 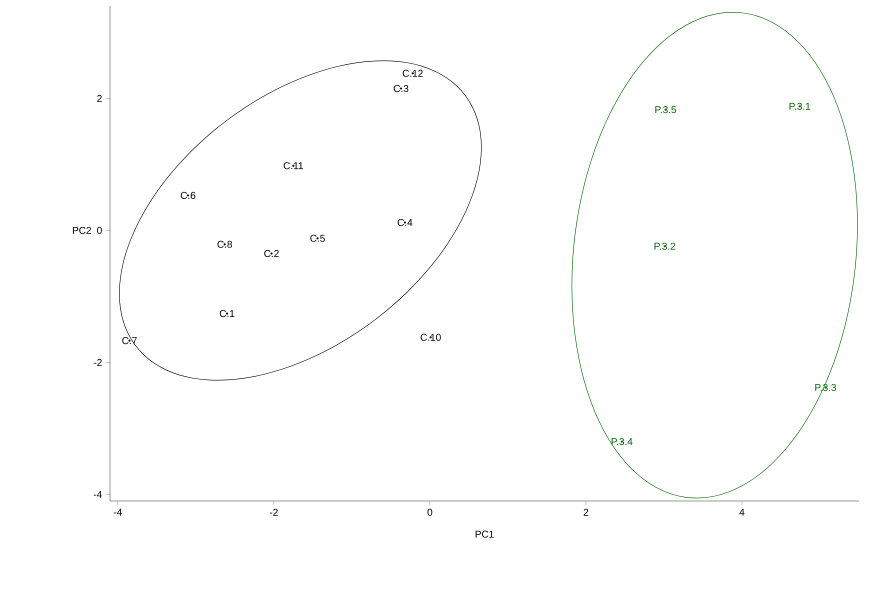 What do you see at coordinates (485, 534) in the screenshot?
I see `x-axis-title: PC1` at bounding box center [485, 534].